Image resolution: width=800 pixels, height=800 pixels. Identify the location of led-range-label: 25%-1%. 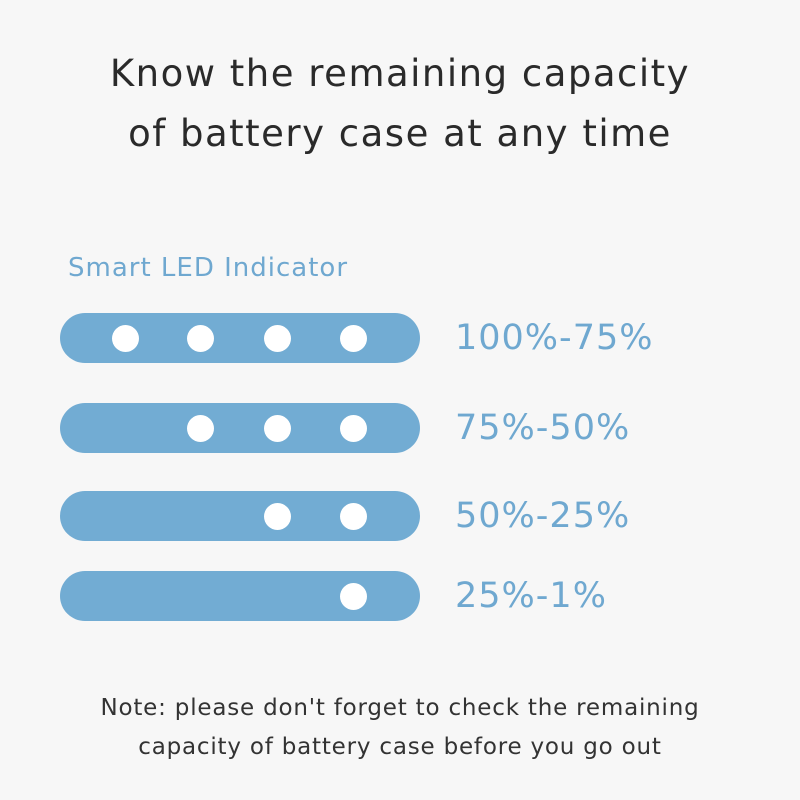
(531, 596).